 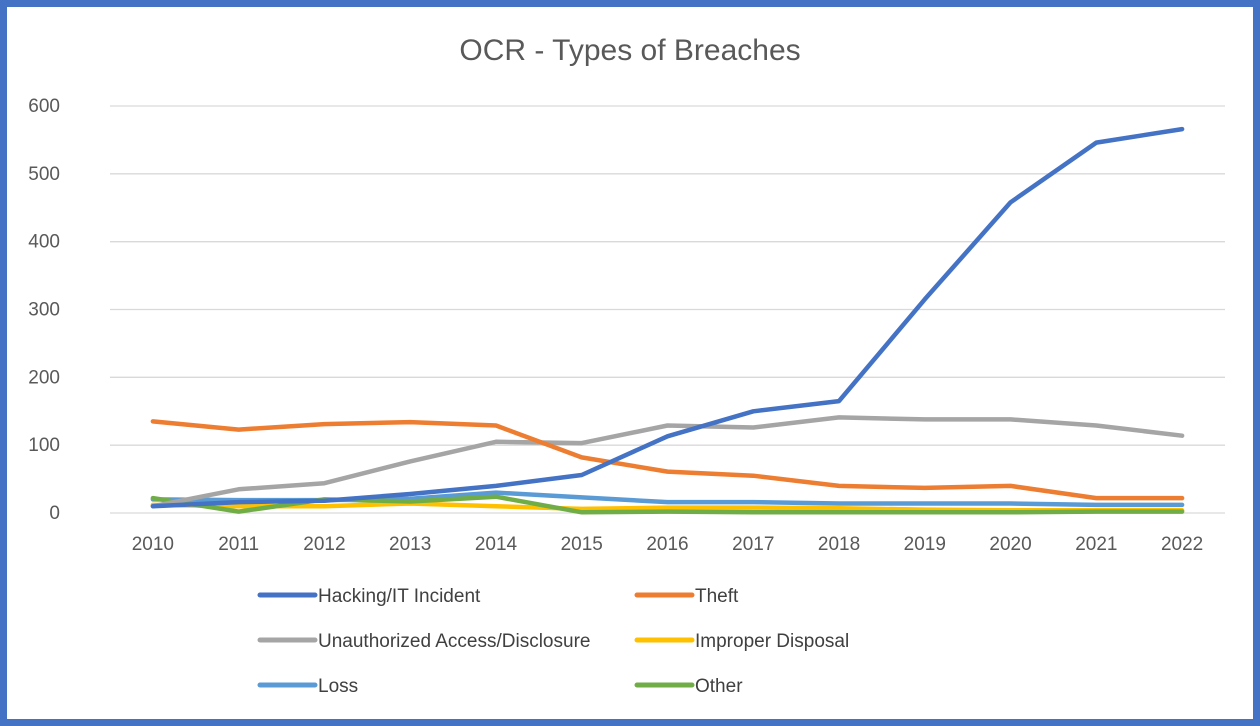 I want to click on x-tick-label: 2019, so click(x=925, y=544).